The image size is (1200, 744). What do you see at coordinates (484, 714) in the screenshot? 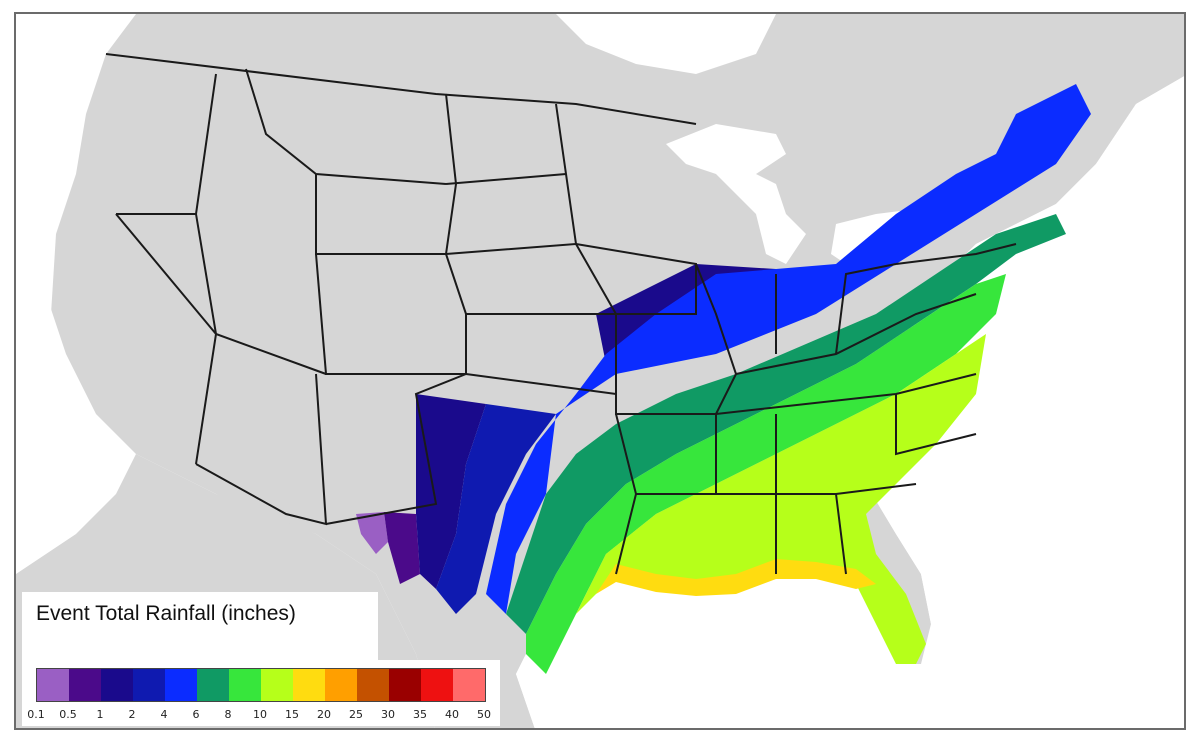
I see `colorbar-tick-label: 50` at bounding box center [484, 714].